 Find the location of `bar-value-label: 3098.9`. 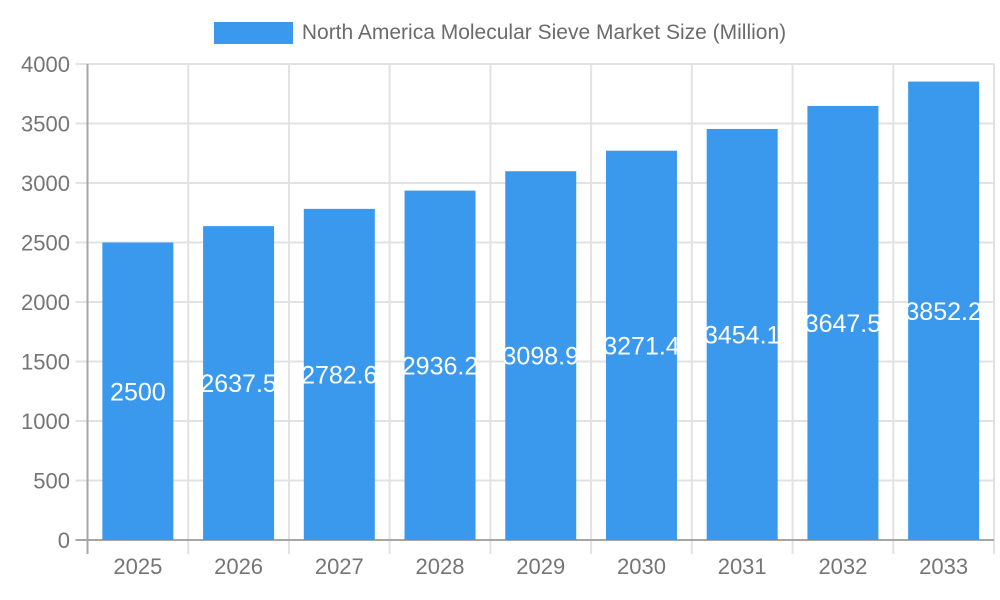

bar-value-label: 3098.9 is located at coordinates (541, 357).